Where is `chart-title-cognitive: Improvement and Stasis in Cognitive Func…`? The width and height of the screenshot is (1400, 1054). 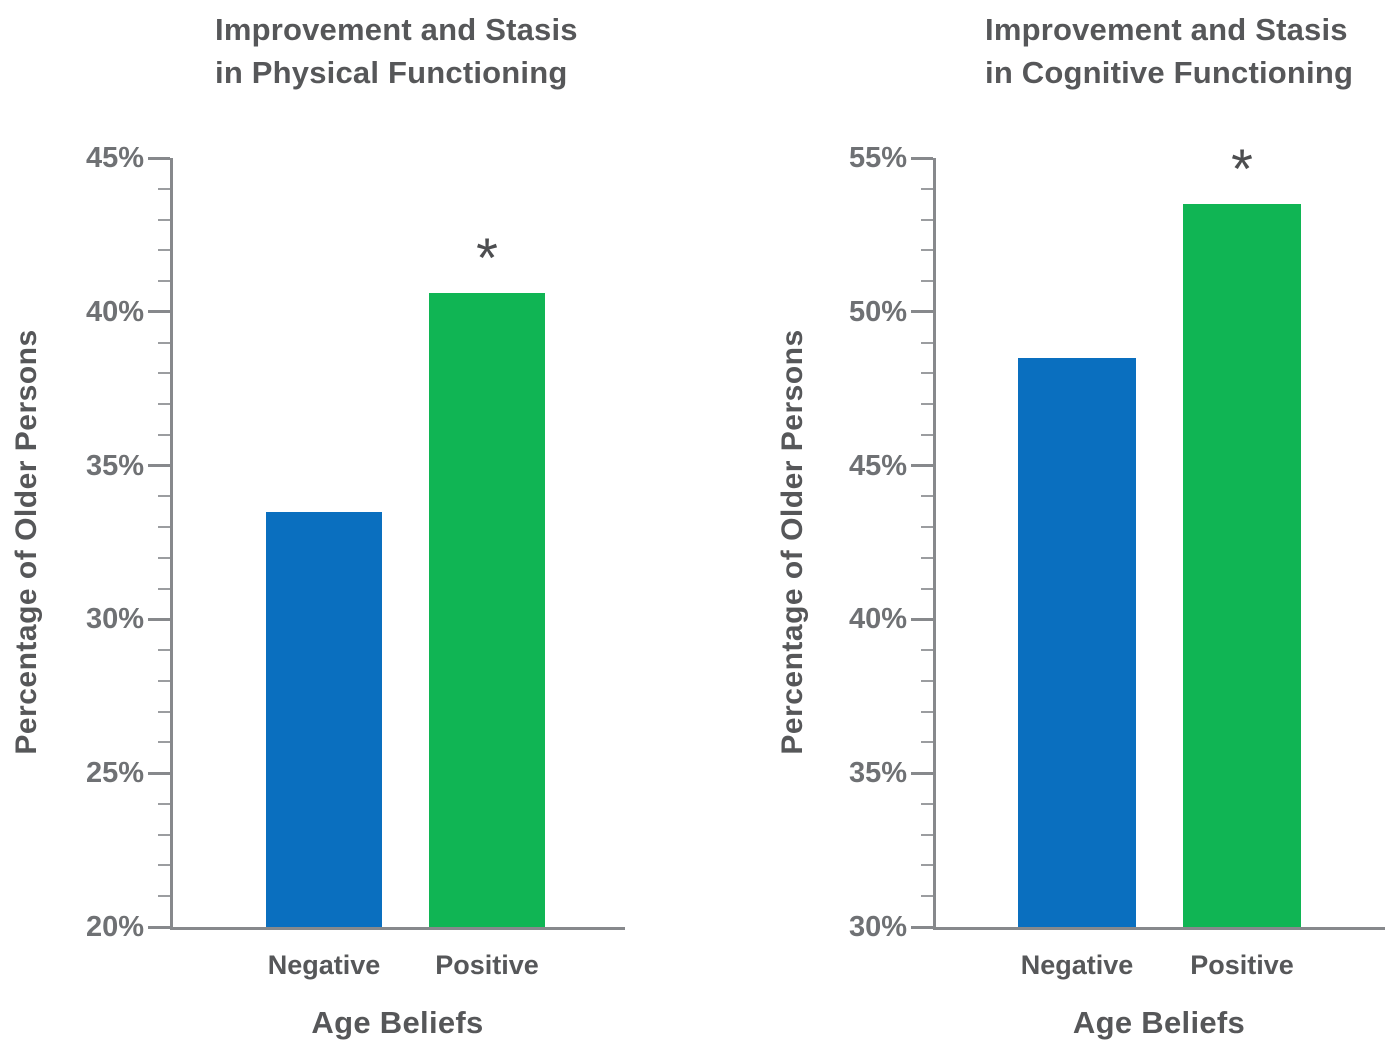
chart-title-cognitive: Improvement and Stasis in Cognitive Func… is located at coordinates (1169, 51).